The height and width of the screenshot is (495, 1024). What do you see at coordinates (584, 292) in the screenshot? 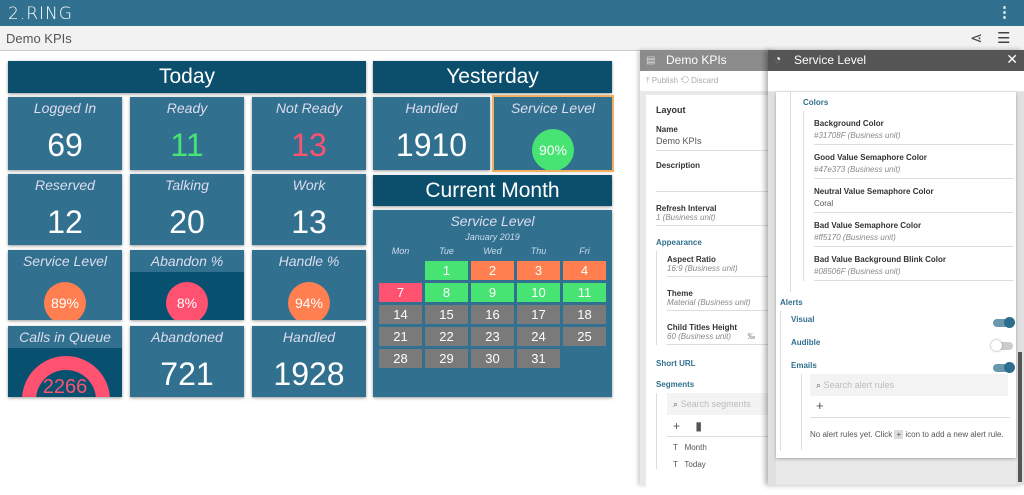
I see `calendar-day: 11` at bounding box center [584, 292].